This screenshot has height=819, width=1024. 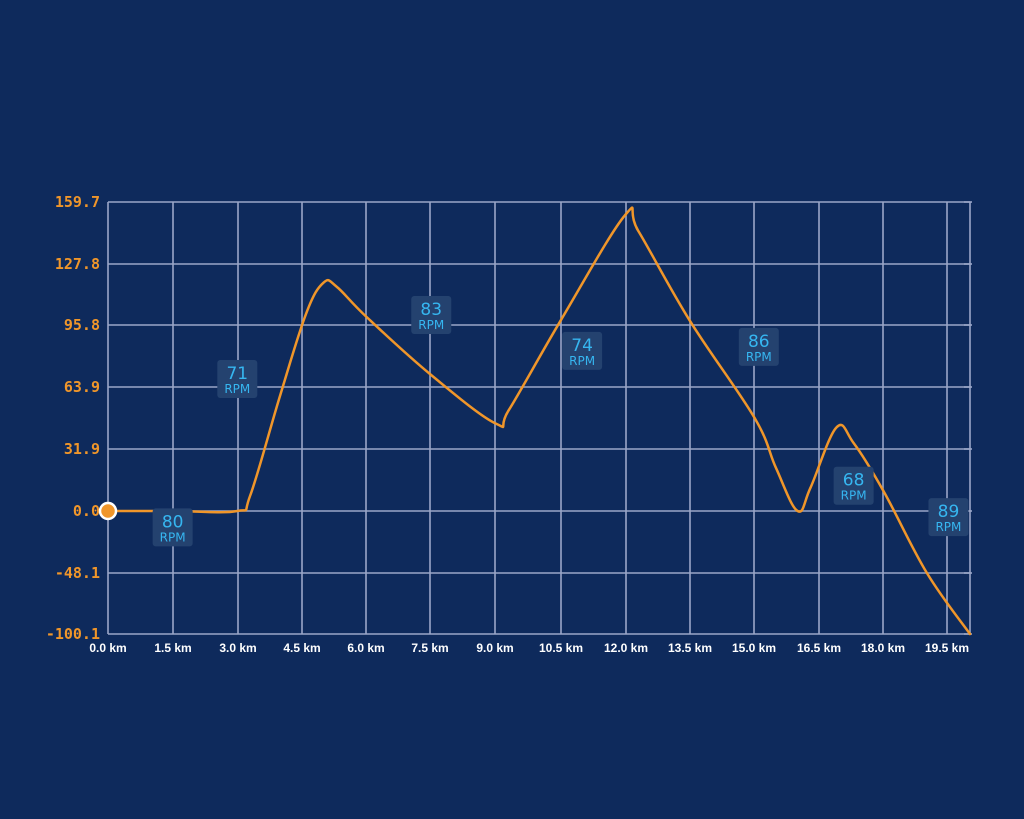 I want to click on x-tick-label: 1.5 km, so click(x=172, y=648).